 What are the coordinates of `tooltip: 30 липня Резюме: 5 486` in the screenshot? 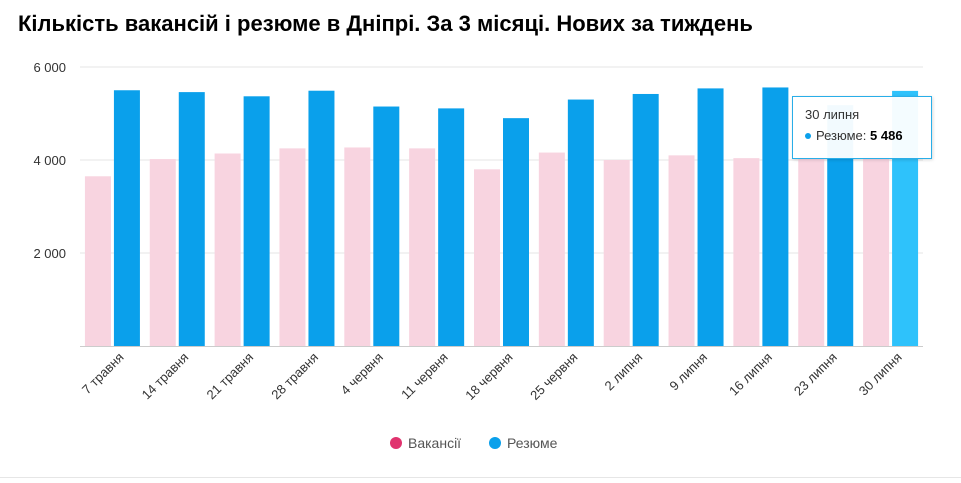 It's located at (862, 127).